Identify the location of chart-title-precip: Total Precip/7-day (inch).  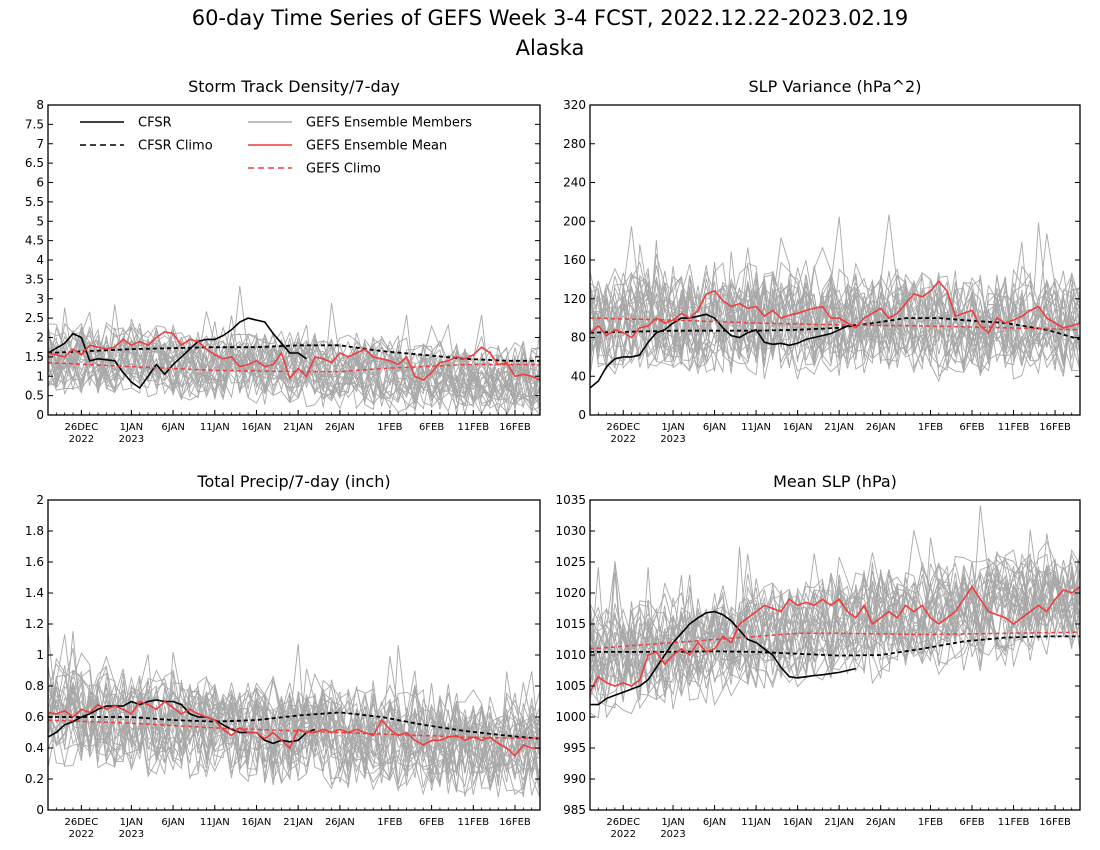
(293, 481).